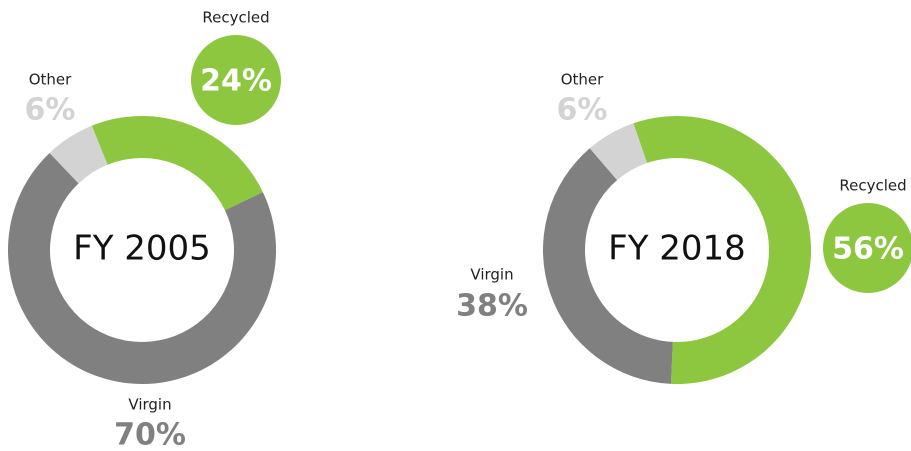 Image resolution: width=911 pixels, height=451 pixels. I want to click on chart-title: FY 2018, so click(677, 249).